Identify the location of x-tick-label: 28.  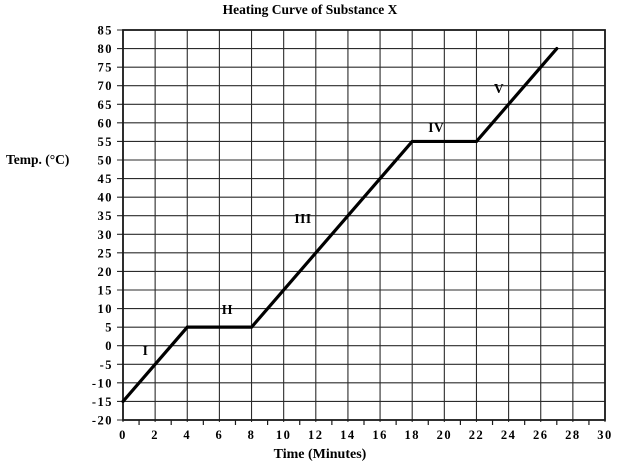
(573, 435).